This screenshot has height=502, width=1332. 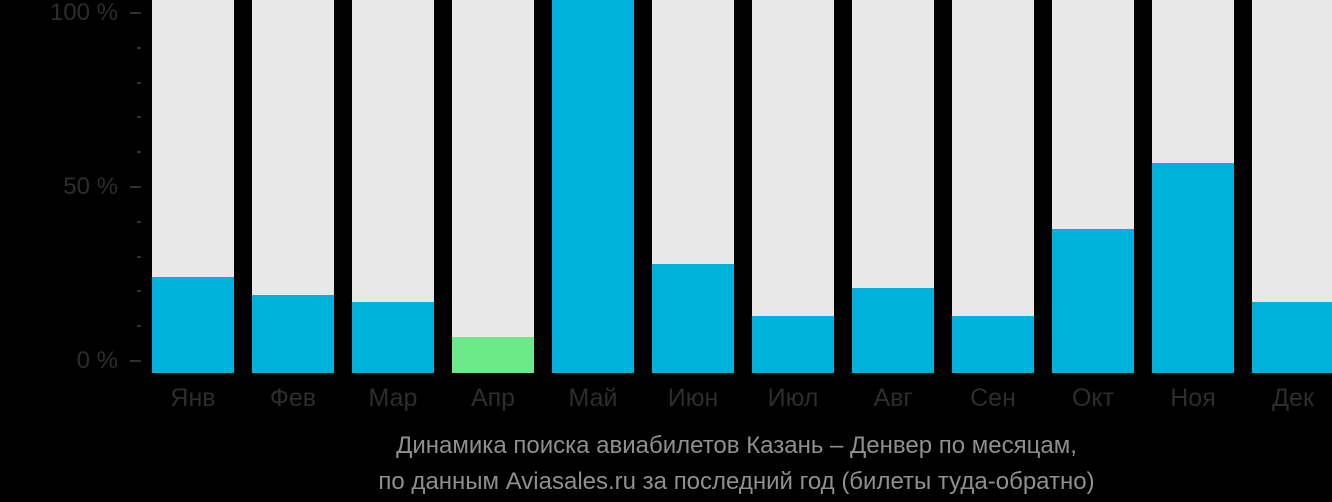 What do you see at coordinates (293, 334) in the screenshot?
I see `bar-value-Фев` at bounding box center [293, 334].